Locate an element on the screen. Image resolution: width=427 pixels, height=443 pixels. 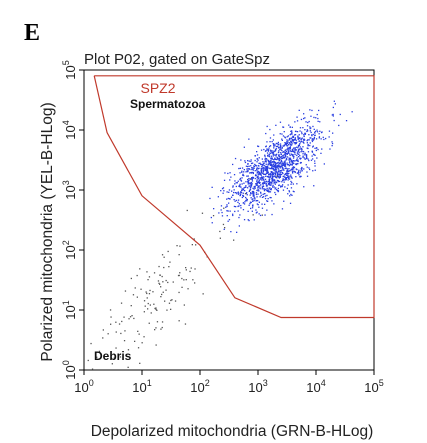
y-tick-label-0: 100 is located at coordinates (69, 369).